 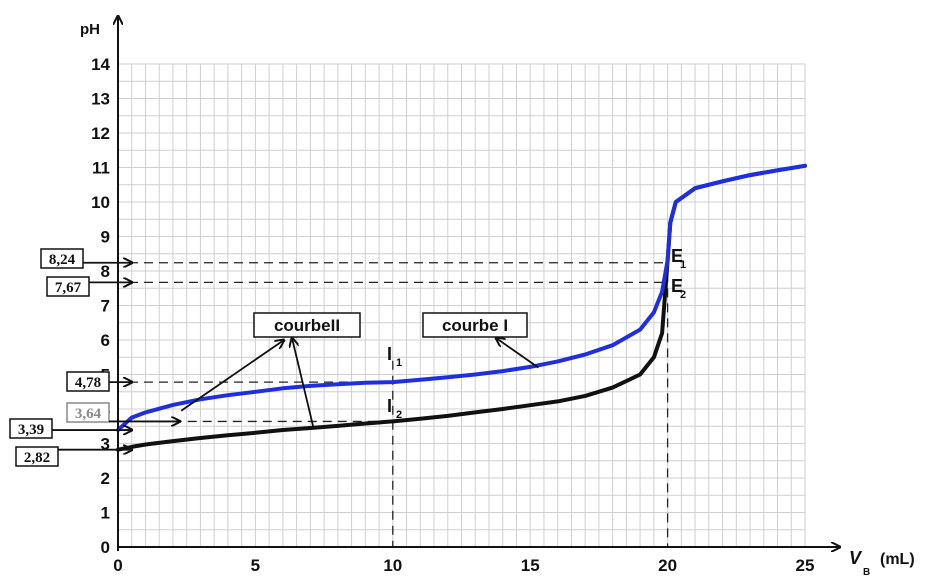 I want to click on point-label-E1: E1, so click(x=678, y=258).